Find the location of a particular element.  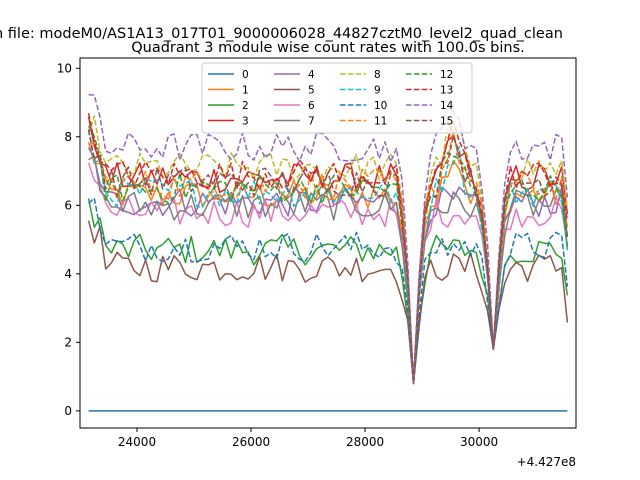

x-offset-label: +4.427e8 is located at coordinates (546, 462).